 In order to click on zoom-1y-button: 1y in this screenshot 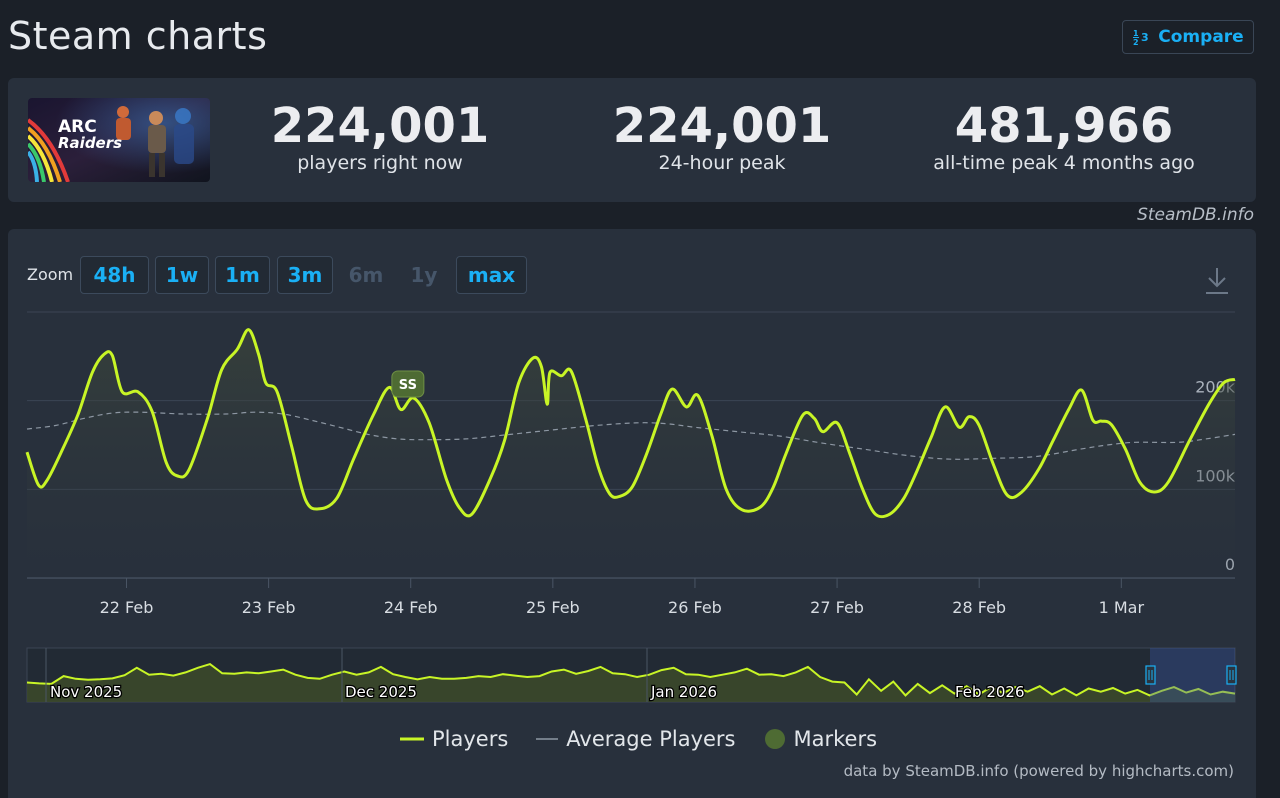, I will do `click(424, 275)`.